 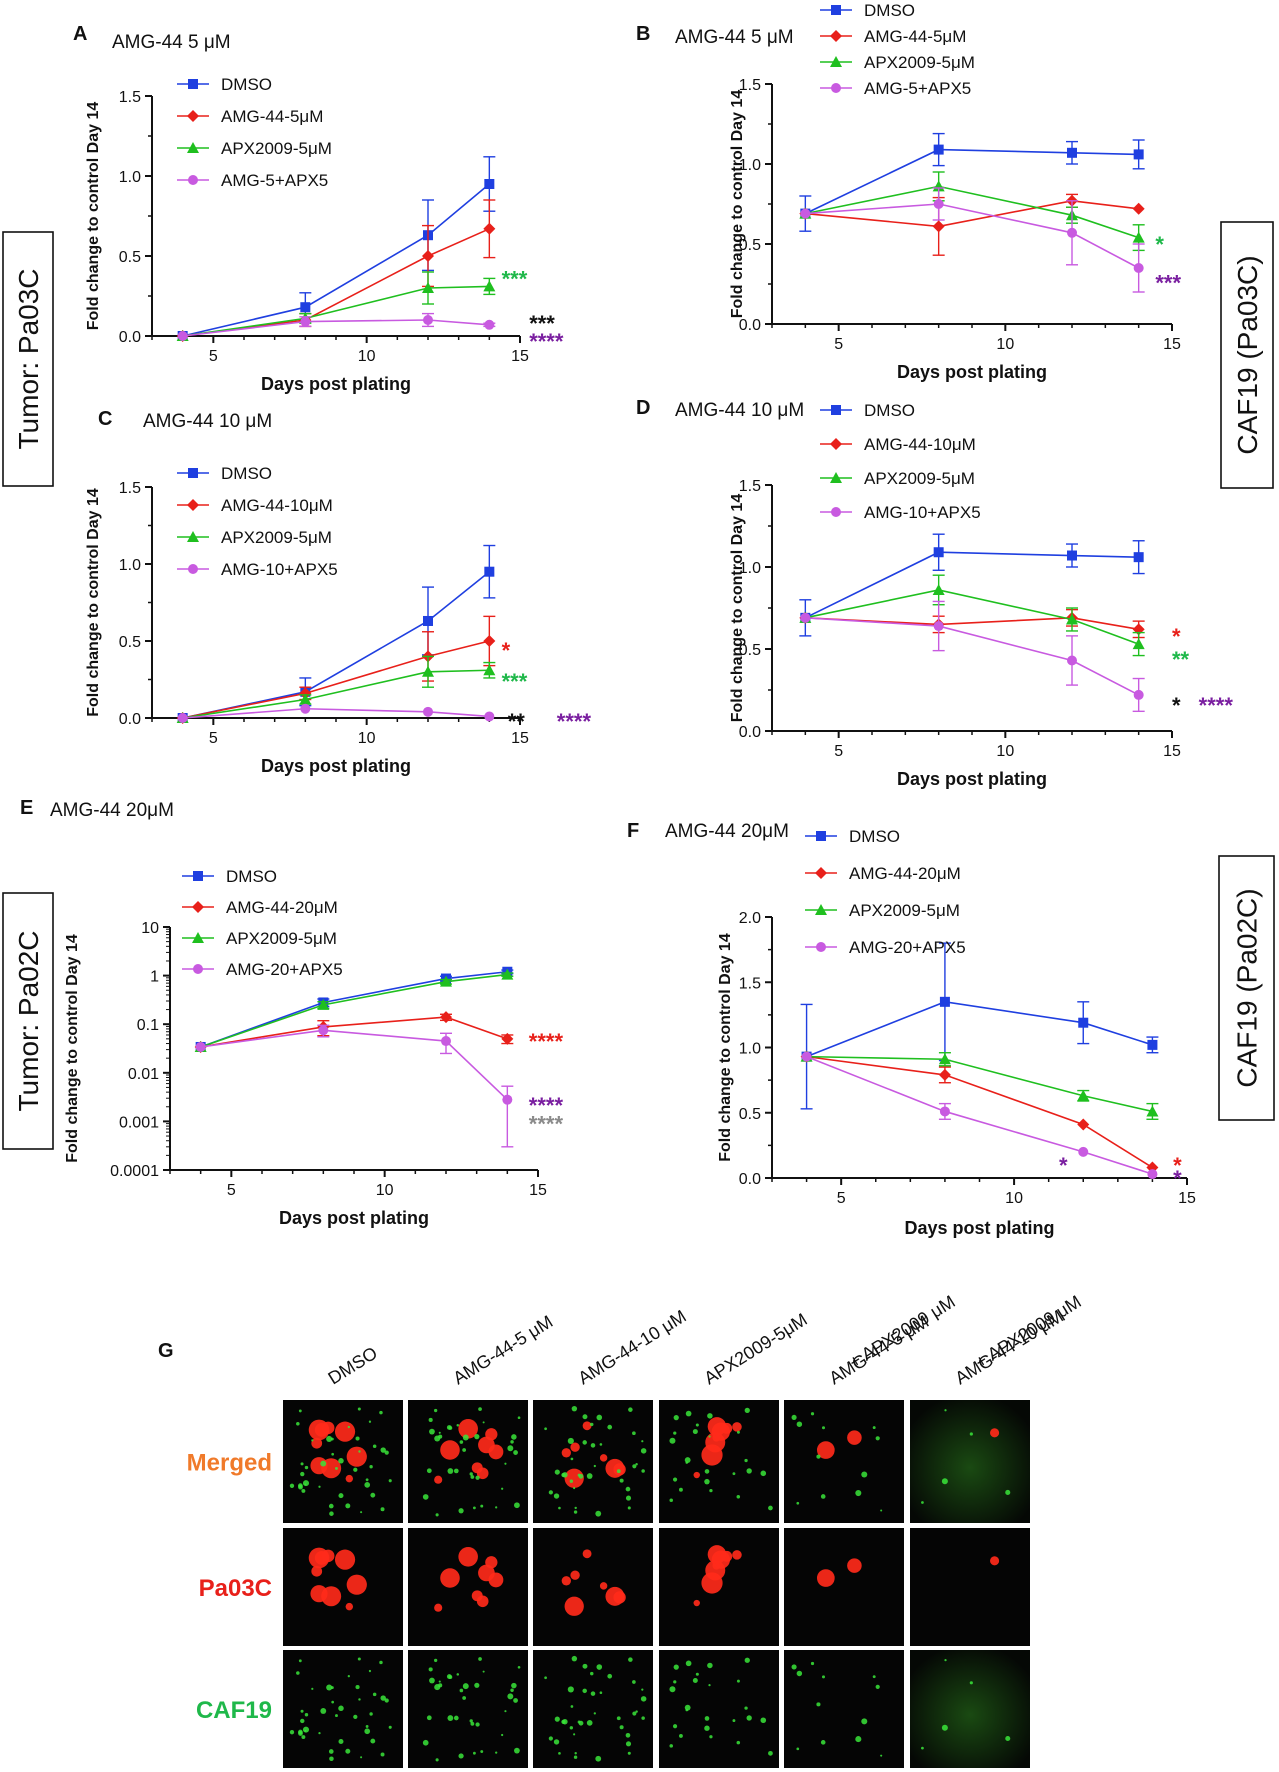 What do you see at coordinates (353, 1366) in the screenshot?
I see `column-header: DMSO` at bounding box center [353, 1366].